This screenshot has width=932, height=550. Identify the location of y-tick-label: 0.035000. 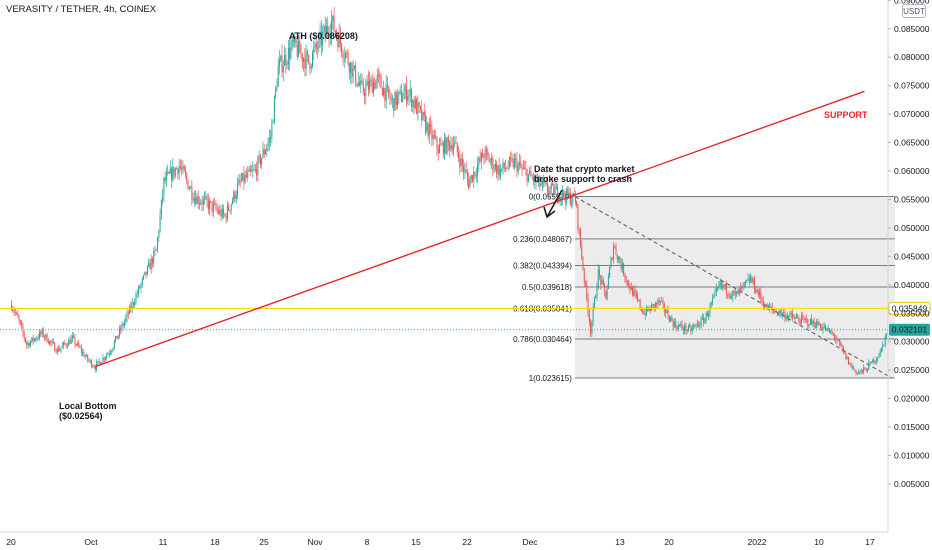
(912, 313).